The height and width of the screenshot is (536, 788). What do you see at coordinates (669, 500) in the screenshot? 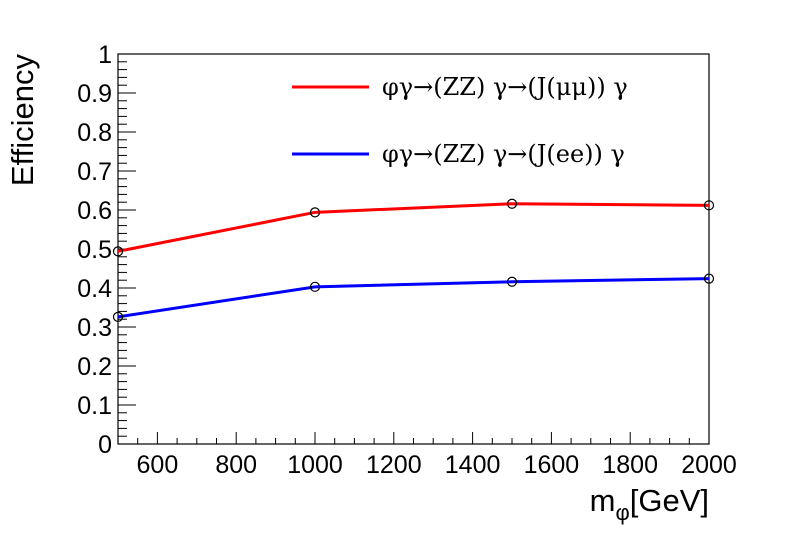
I see `x-axis-title-unit: [GeV]` at bounding box center [669, 500].